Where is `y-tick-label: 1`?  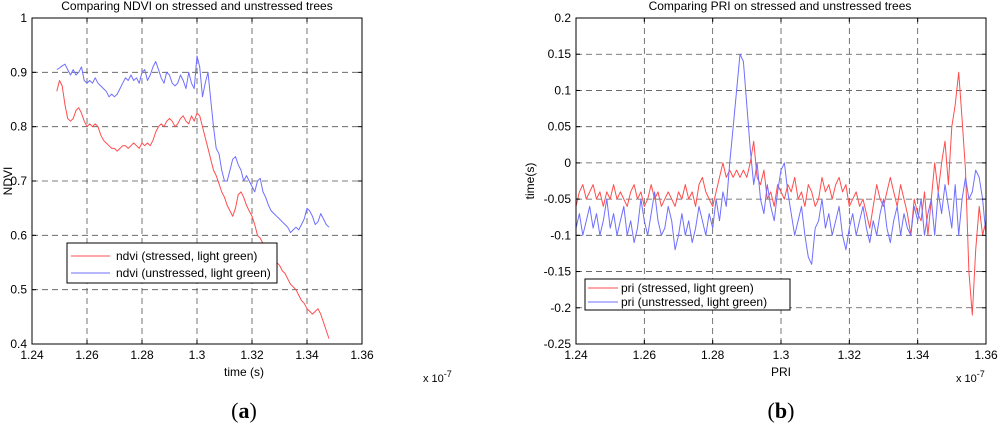 y-tick-label: 1 is located at coordinates (23, 18).